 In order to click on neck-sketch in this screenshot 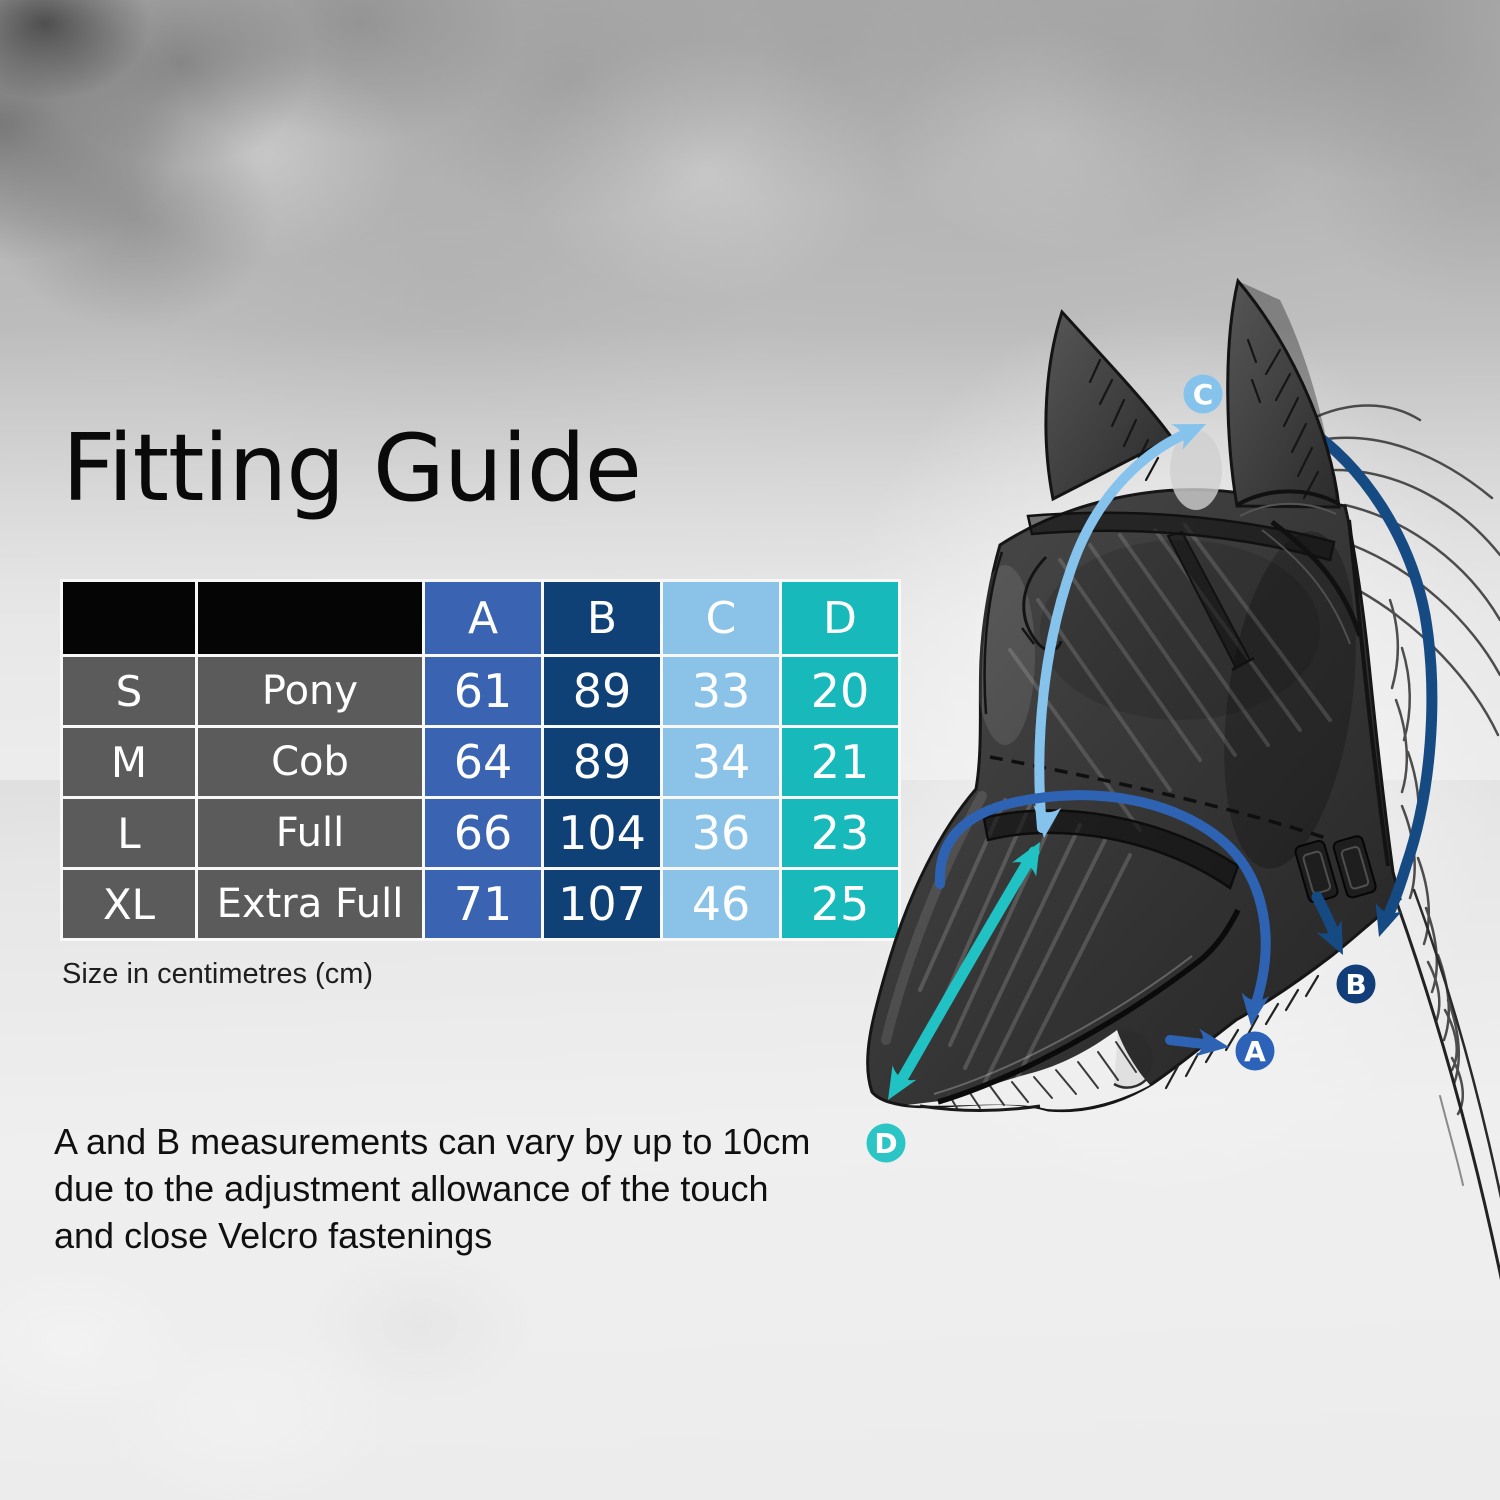, I will do `click(1447, 1084)`.